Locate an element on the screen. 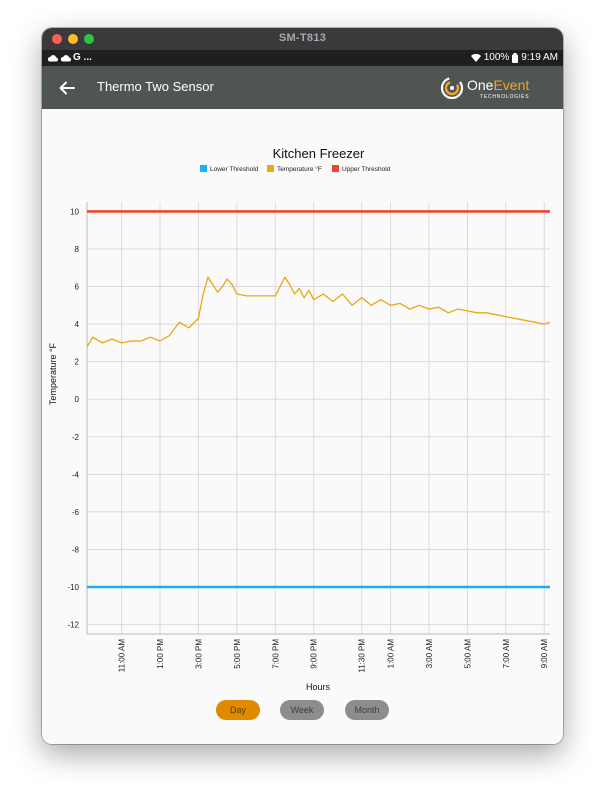 The image size is (605, 800). x-tick-label: 9:00 PM is located at coordinates (314, 654).